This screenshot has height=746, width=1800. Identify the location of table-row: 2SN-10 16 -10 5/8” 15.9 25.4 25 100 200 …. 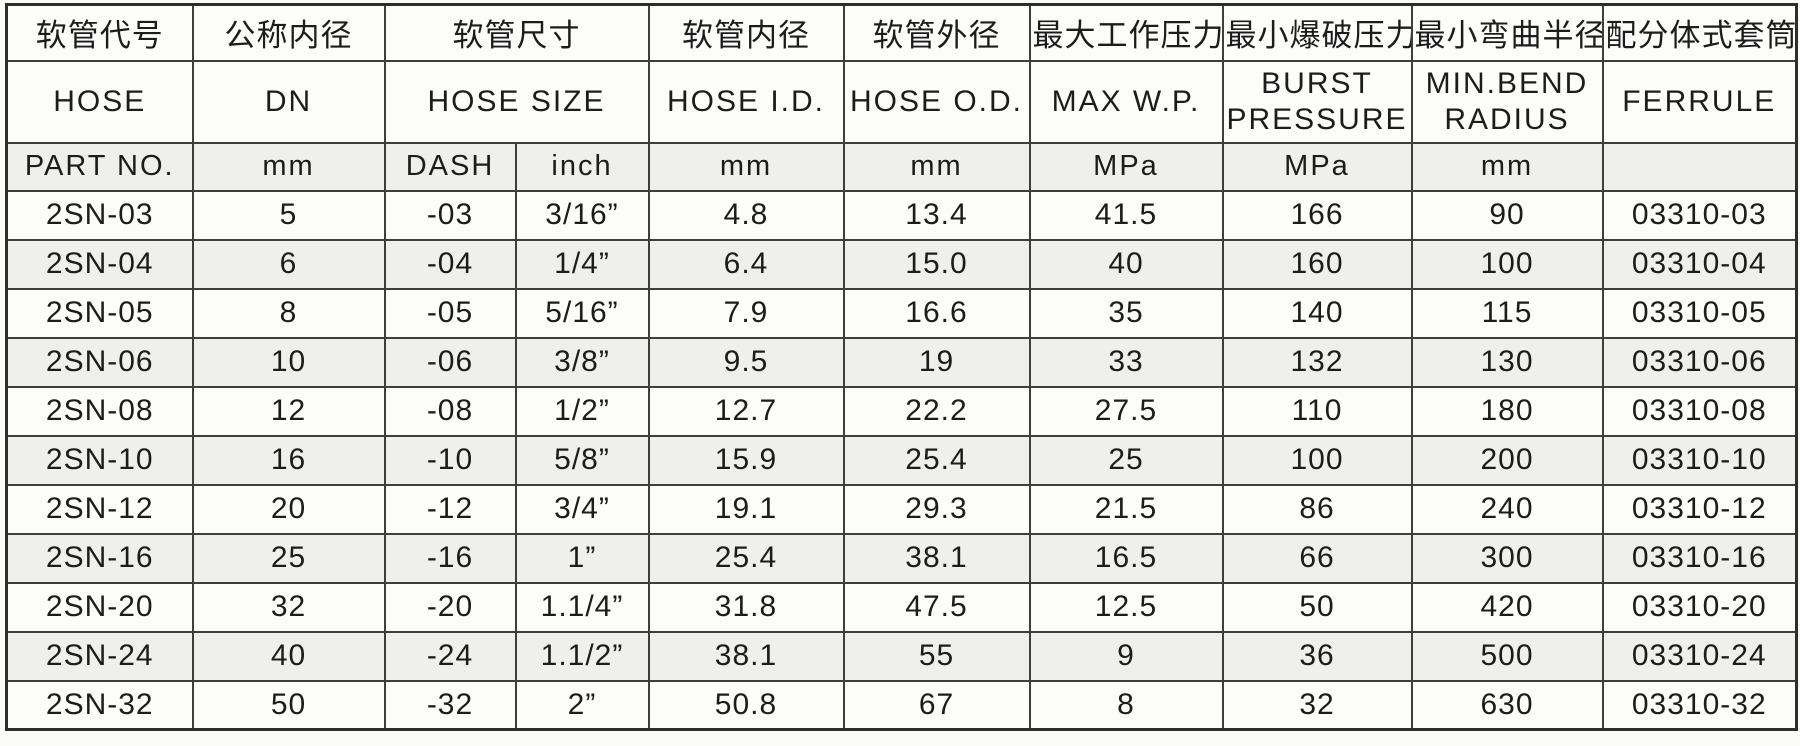
(901, 460).